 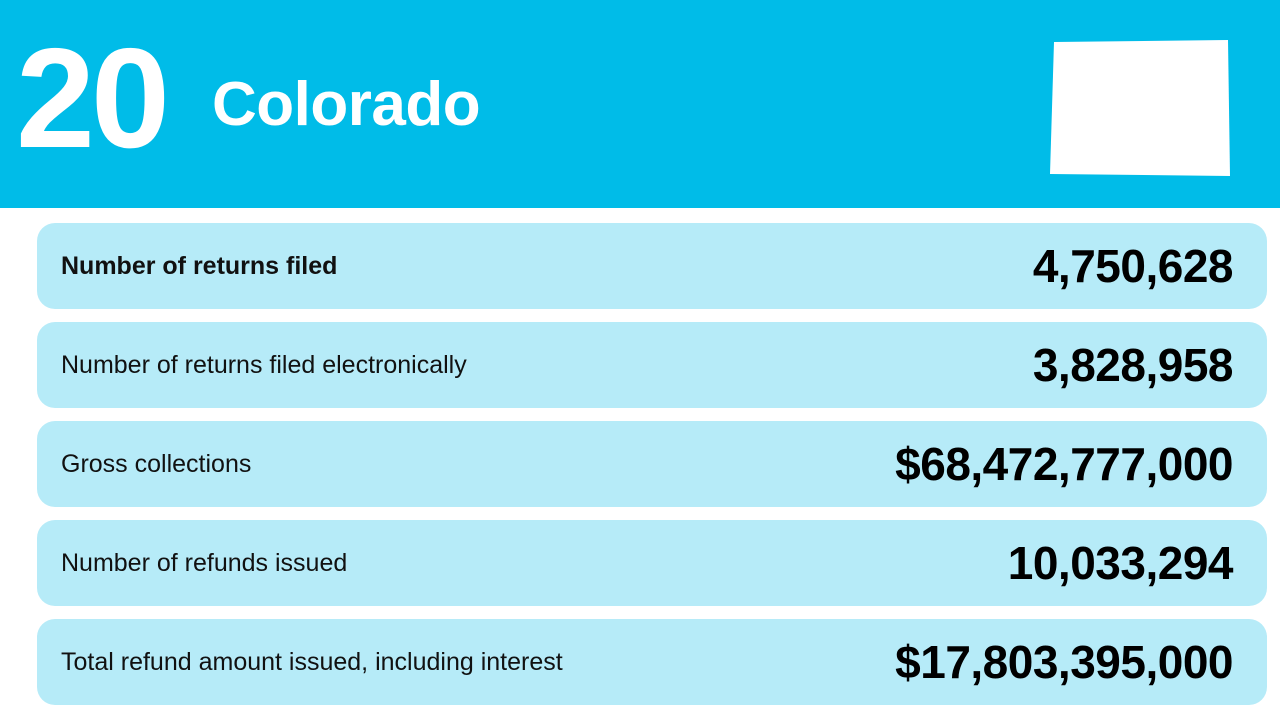 I want to click on rank-number: 20, so click(x=93, y=98).